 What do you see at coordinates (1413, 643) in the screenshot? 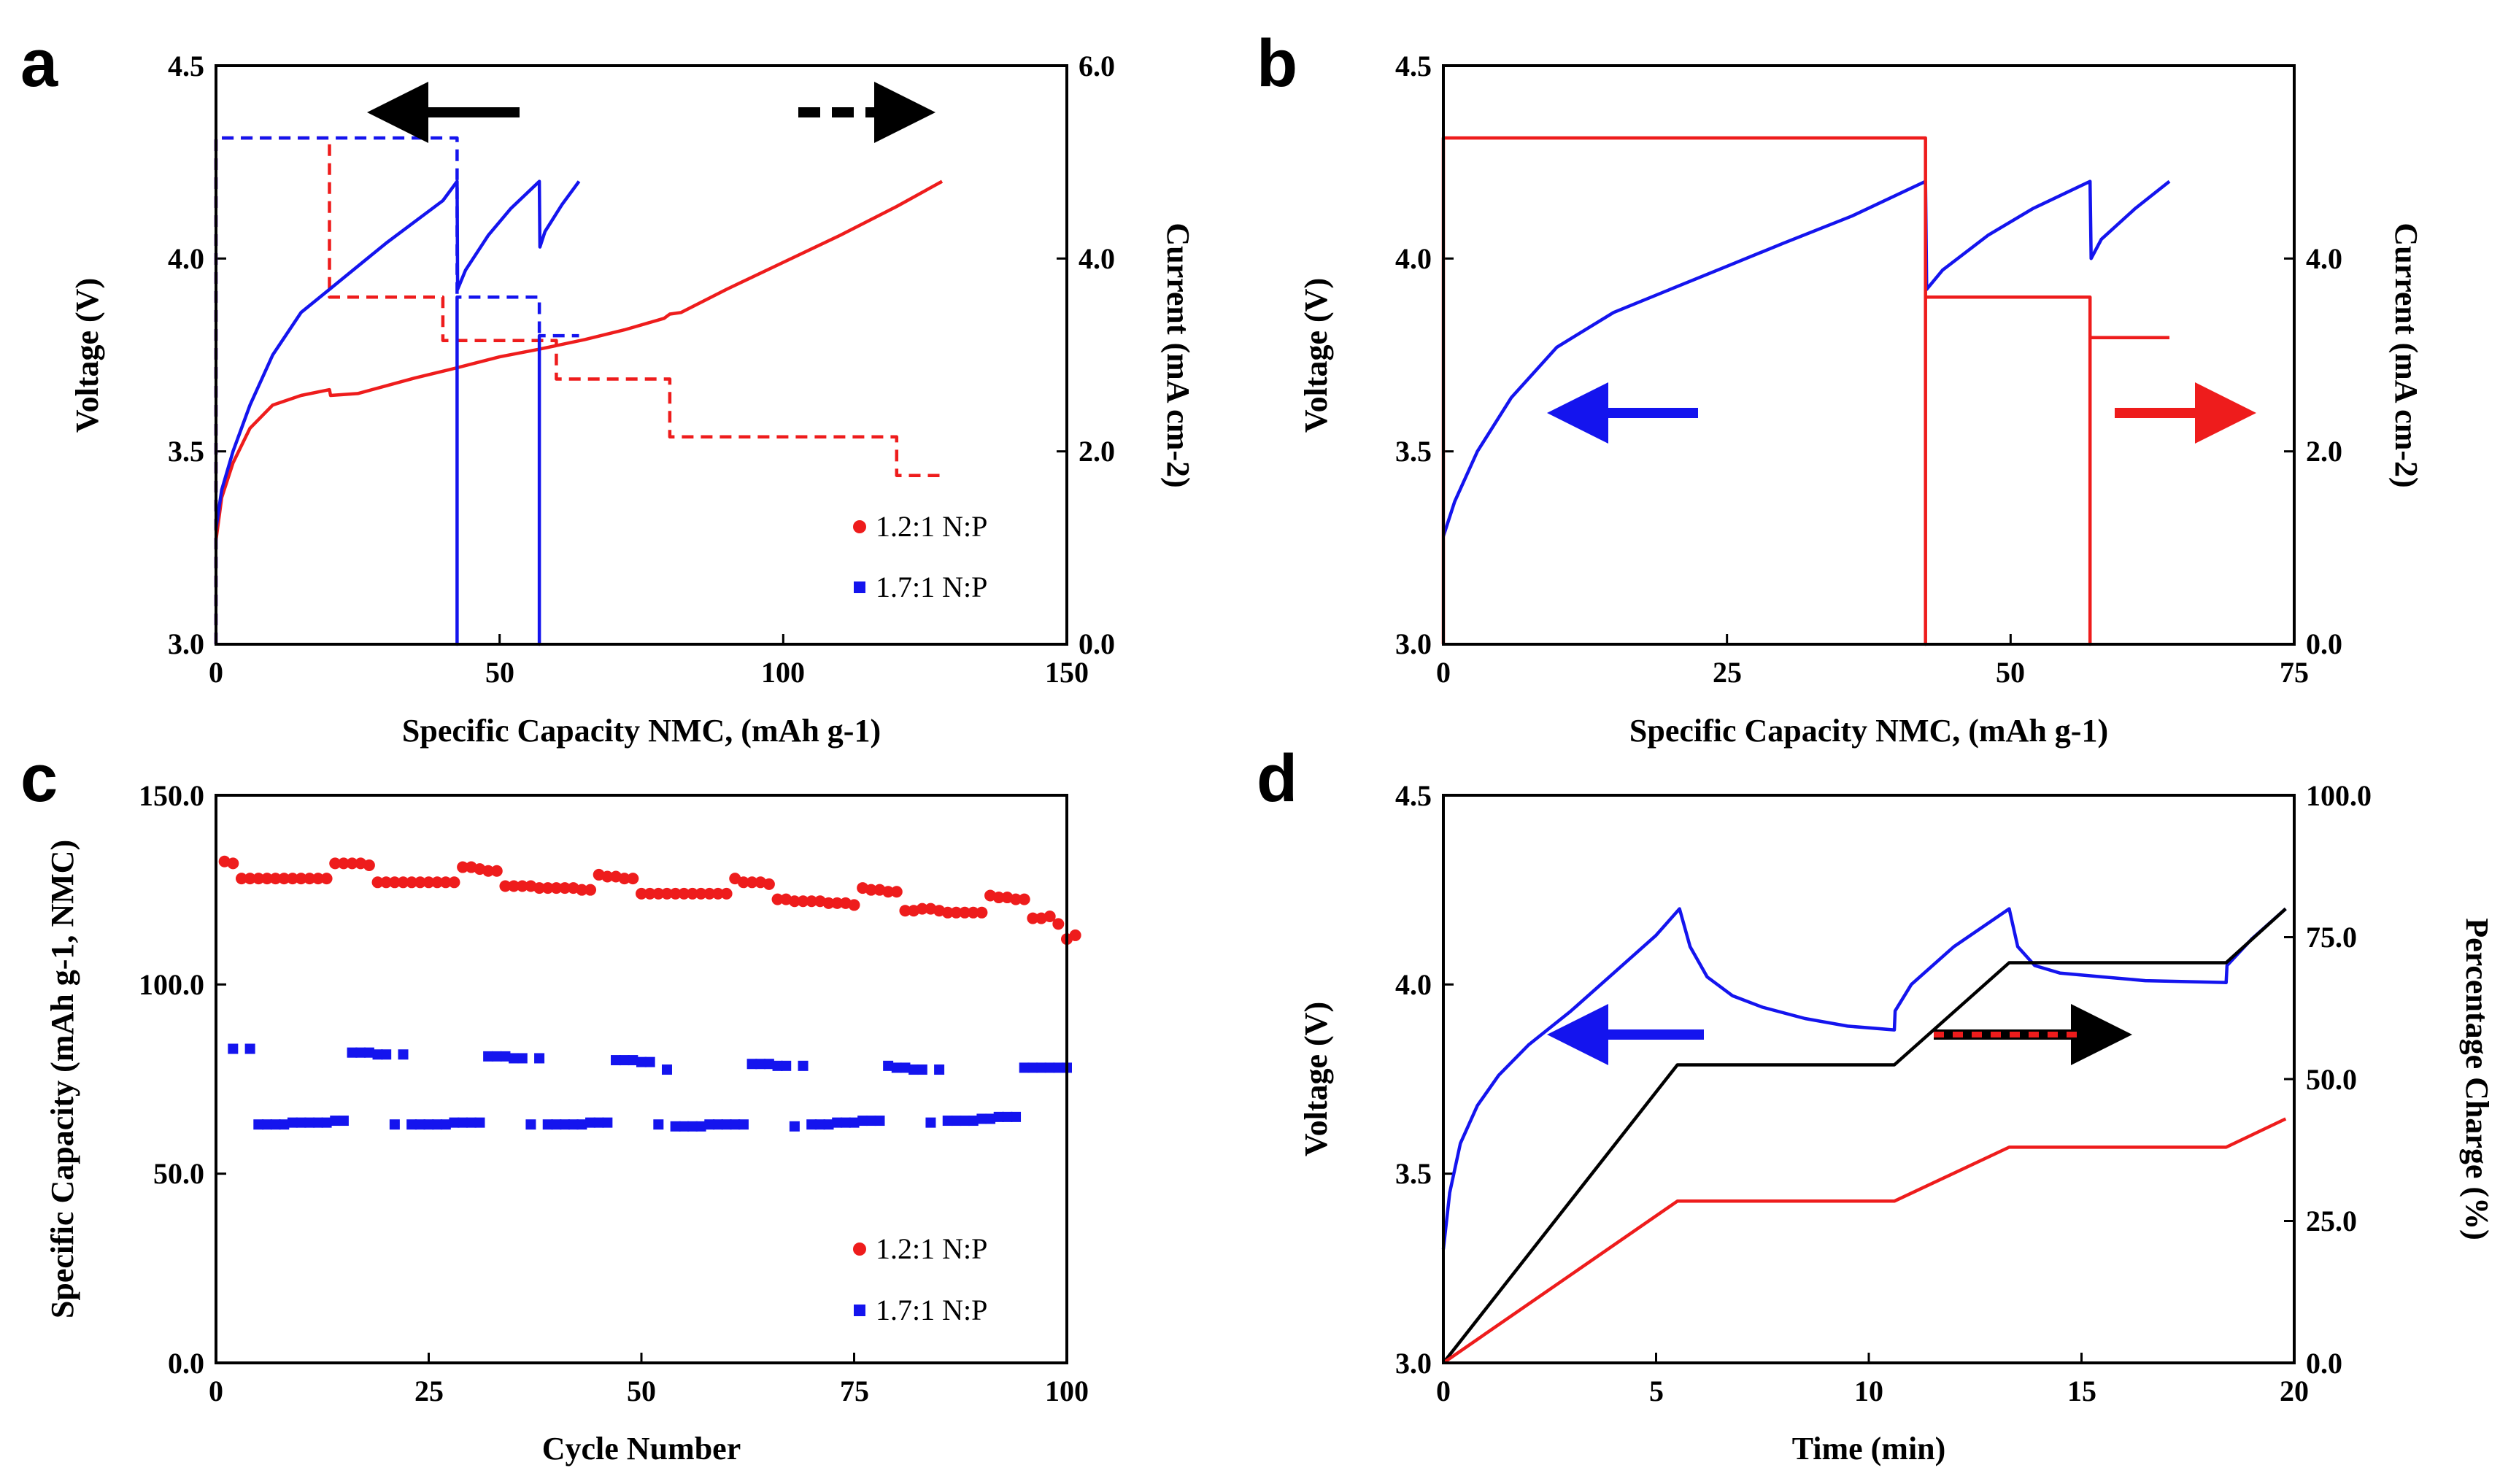
I see `y-tick-label: 3.0` at bounding box center [1413, 643].